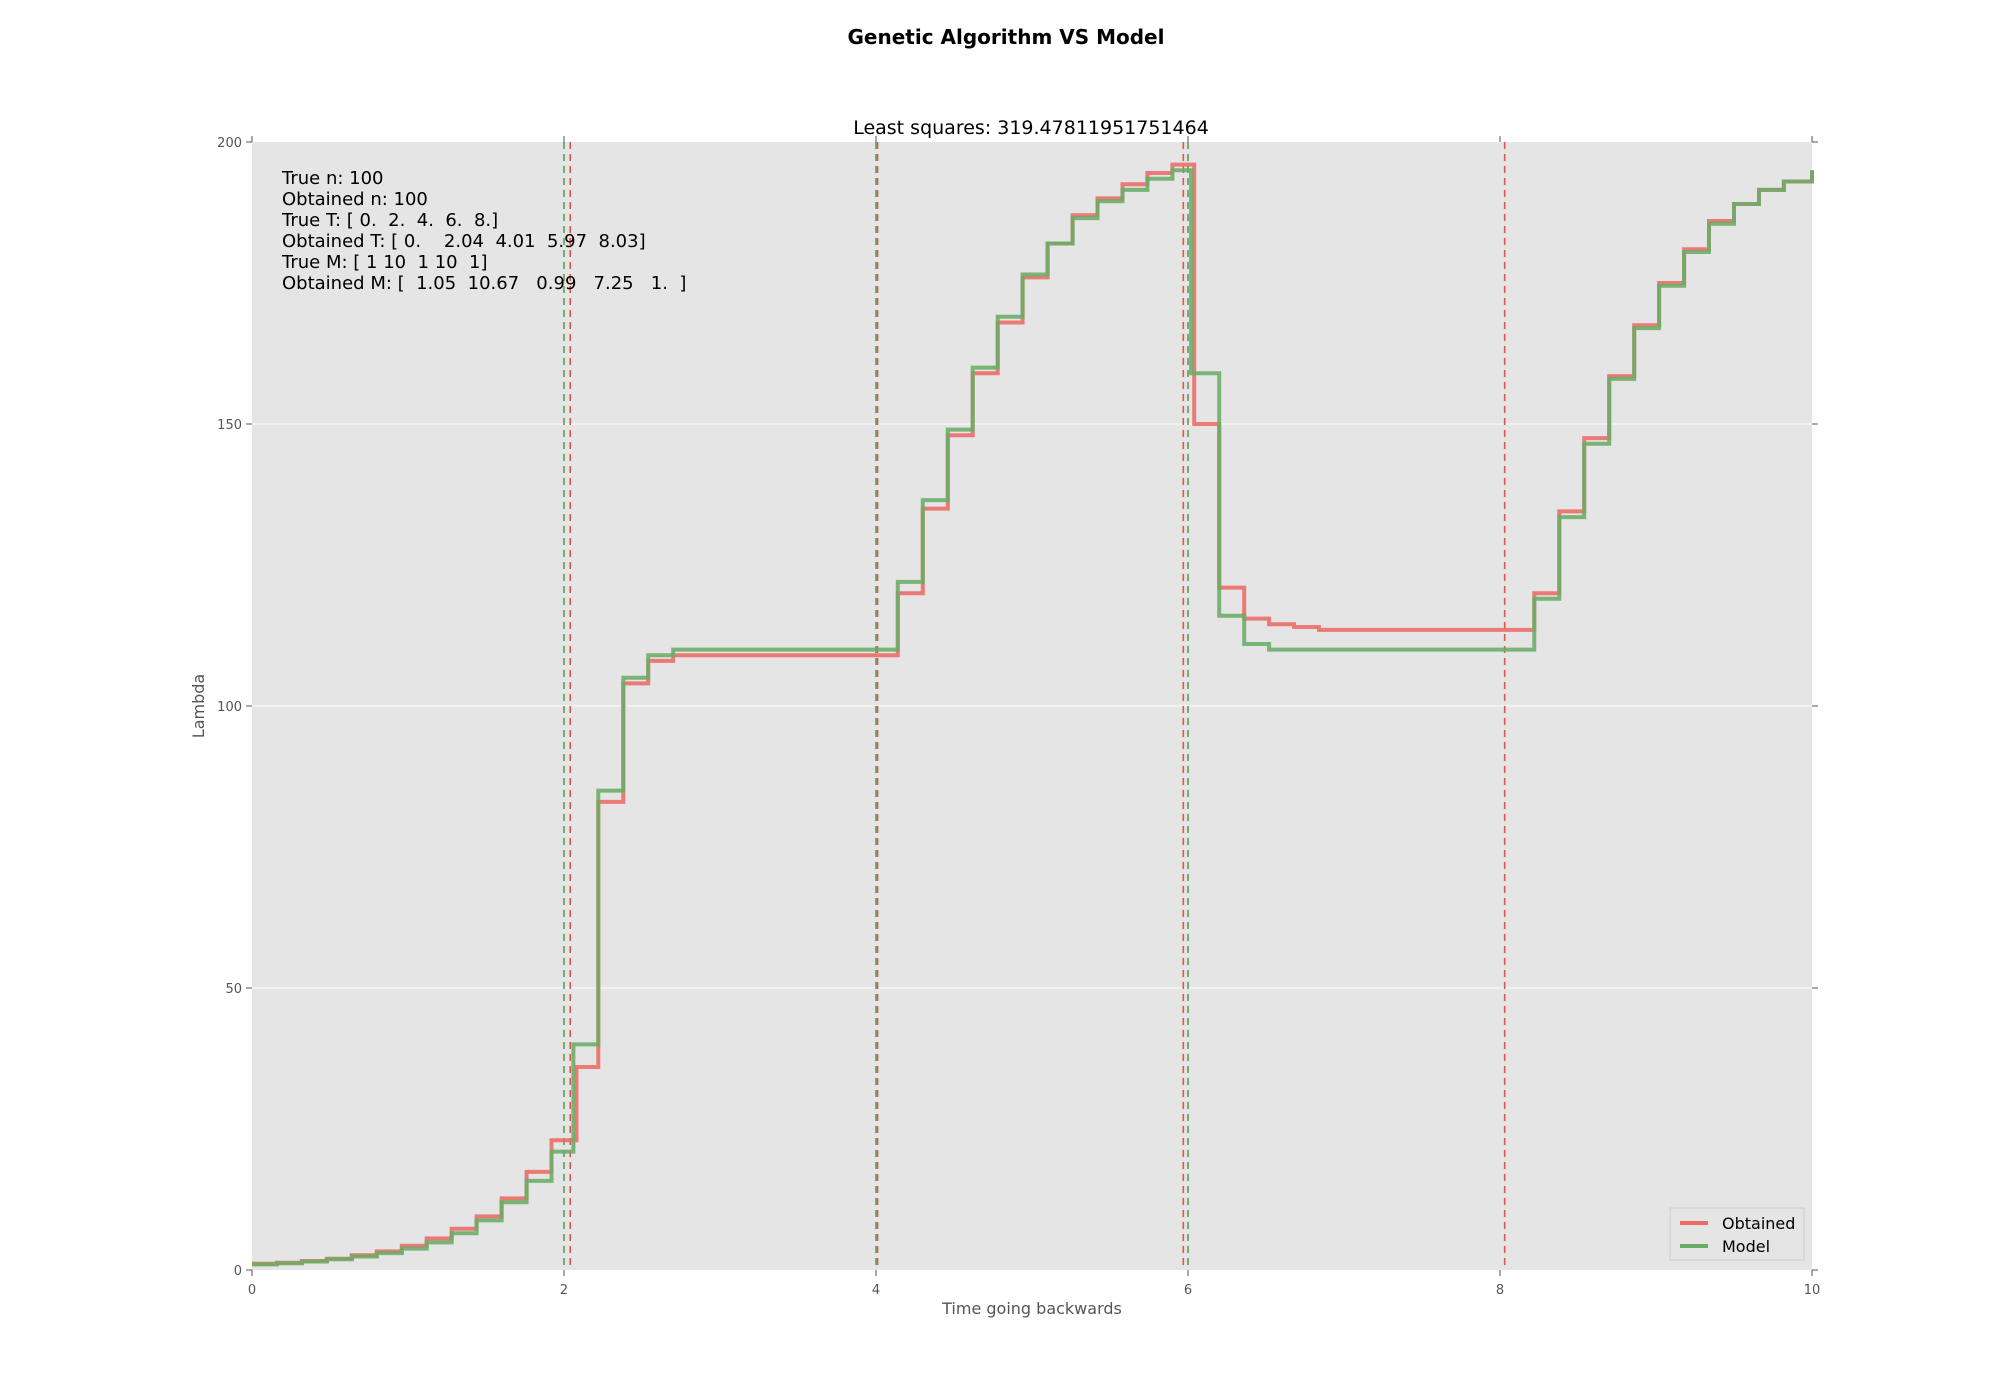  Describe the element at coordinates (1758, 1223) in the screenshot. I see `legend-label-obtained: Obtained` at that location.